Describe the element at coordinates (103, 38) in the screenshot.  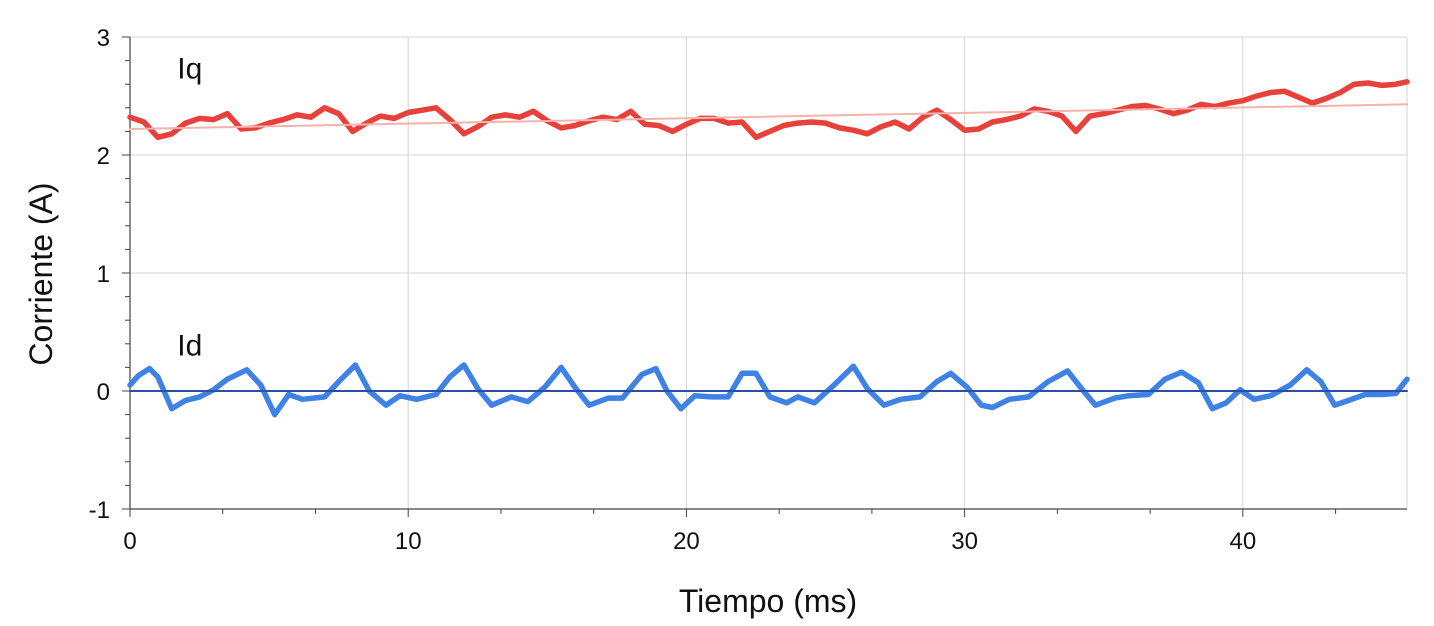
I see `y-tick-label: 3` at that location.